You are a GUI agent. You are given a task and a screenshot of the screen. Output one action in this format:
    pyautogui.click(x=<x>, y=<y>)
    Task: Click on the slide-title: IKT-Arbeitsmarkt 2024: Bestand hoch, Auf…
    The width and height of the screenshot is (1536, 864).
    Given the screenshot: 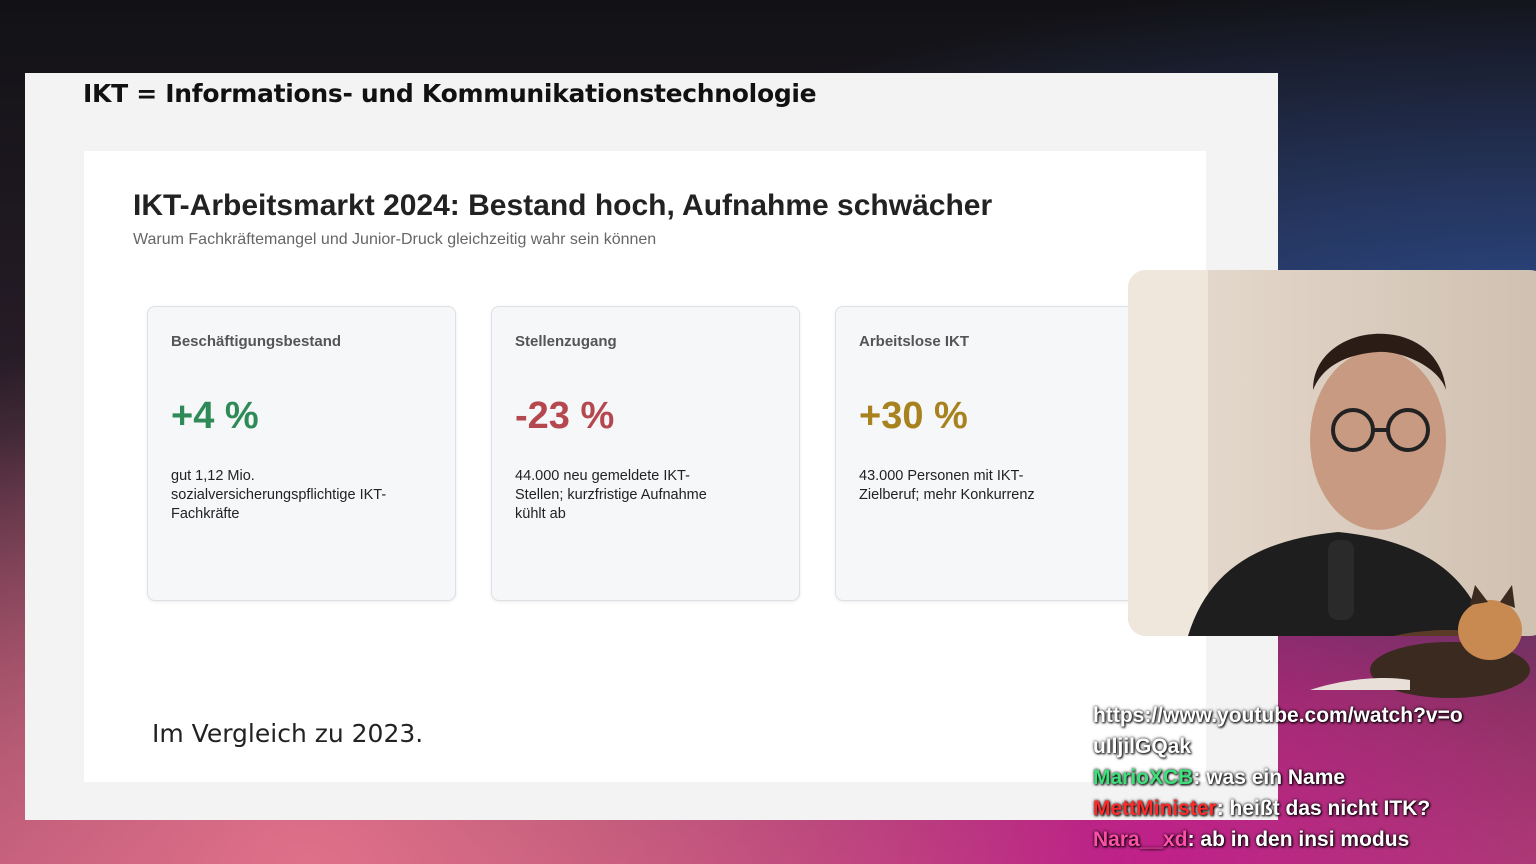 What is the action you would take?
    pyautogui.click(x=563, y=205)
    